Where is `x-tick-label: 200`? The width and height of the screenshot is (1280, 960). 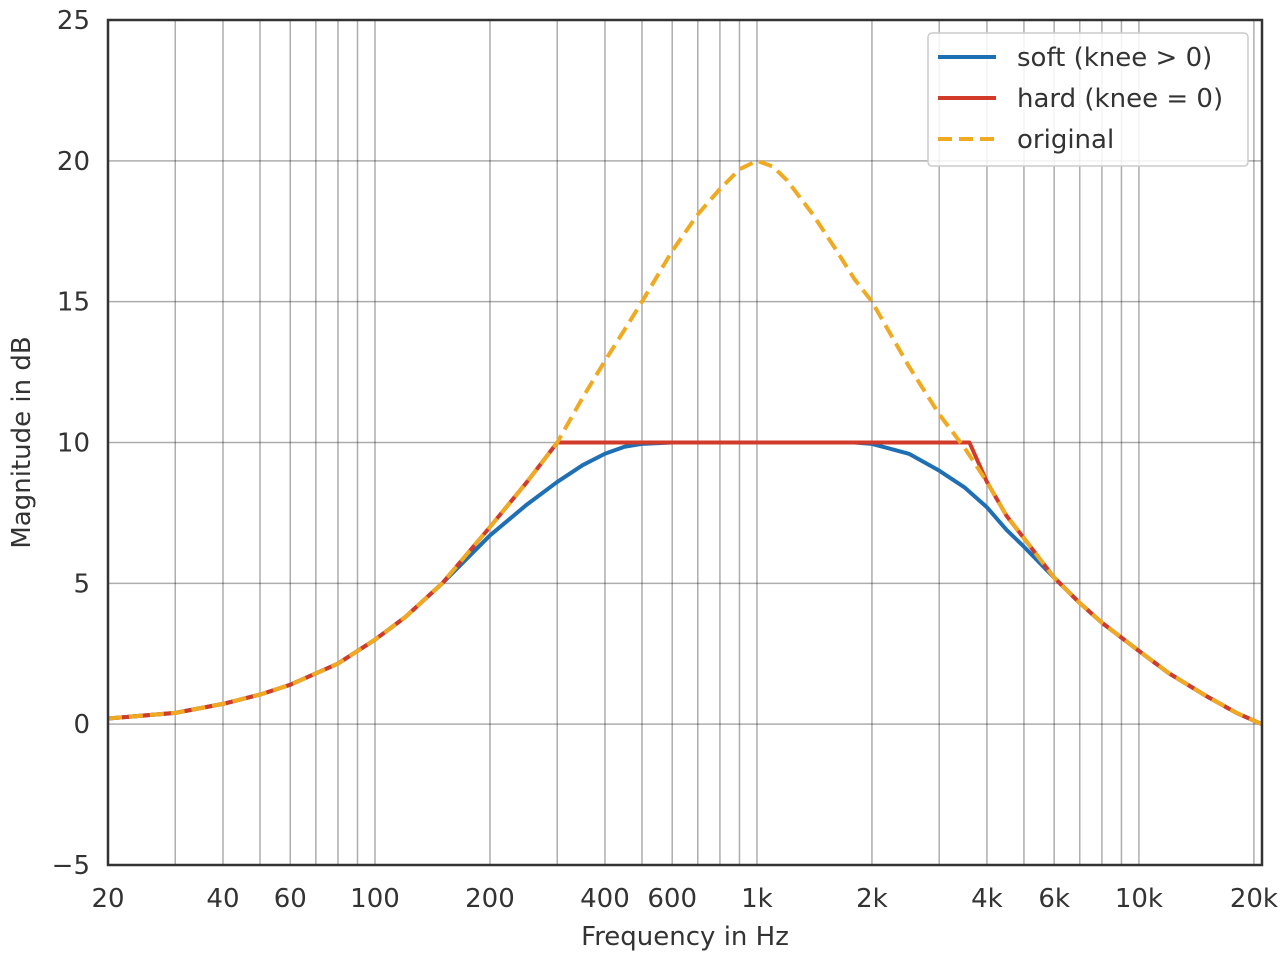
x-tick-label: 200 is located at coordinates (490, 899).